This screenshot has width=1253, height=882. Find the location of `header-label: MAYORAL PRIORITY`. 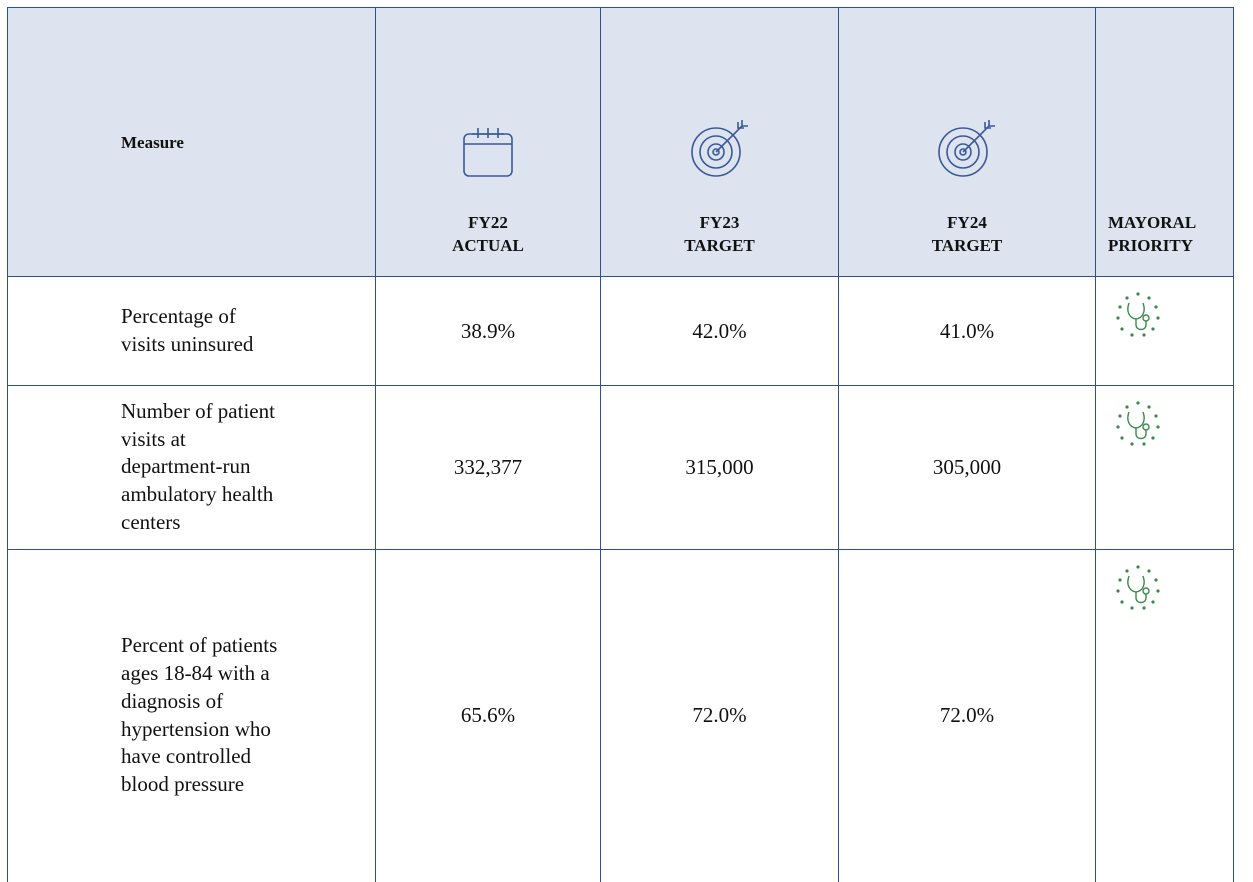

header-label: MAYORAL PRIORITY is located at coordinates (1152, 234).